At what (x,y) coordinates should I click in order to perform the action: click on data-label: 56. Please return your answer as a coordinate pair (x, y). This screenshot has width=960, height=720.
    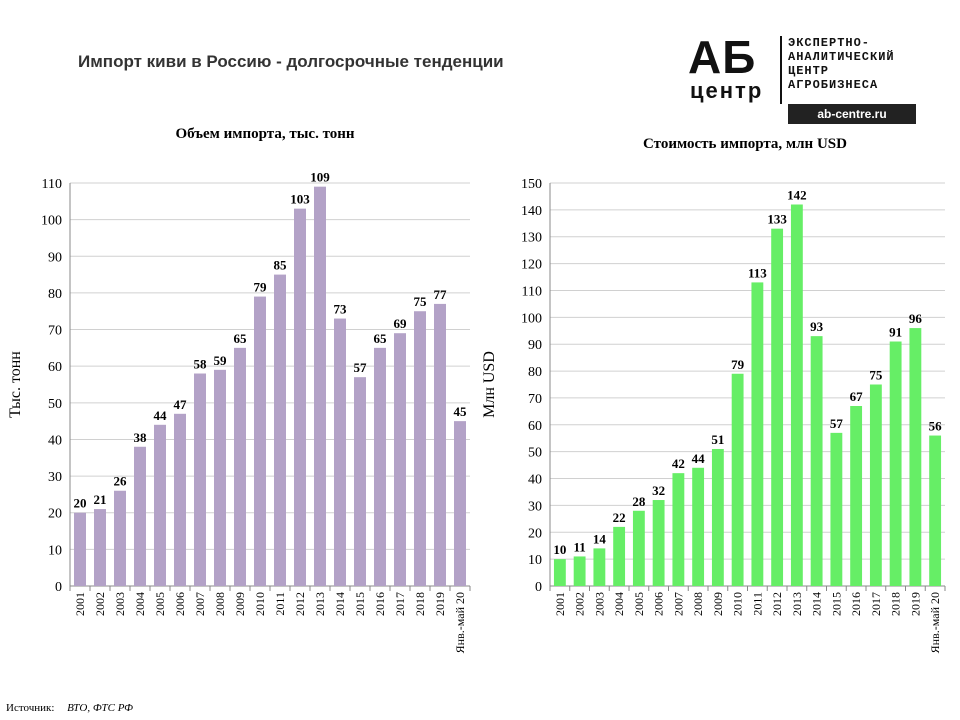
    Looking at the image, I should click on (936, 426).